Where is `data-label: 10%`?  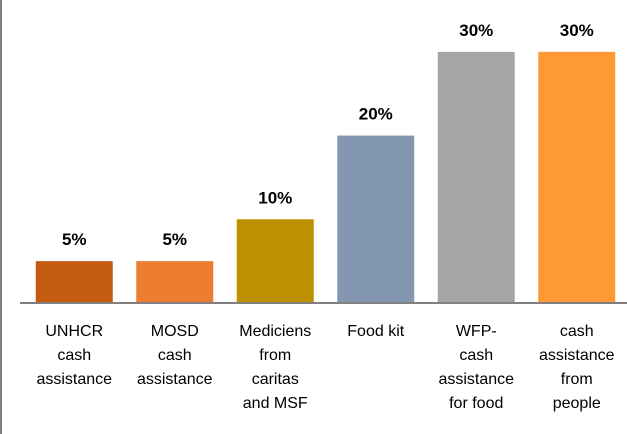 data-label: 10% is located at coordinates (275, 197).